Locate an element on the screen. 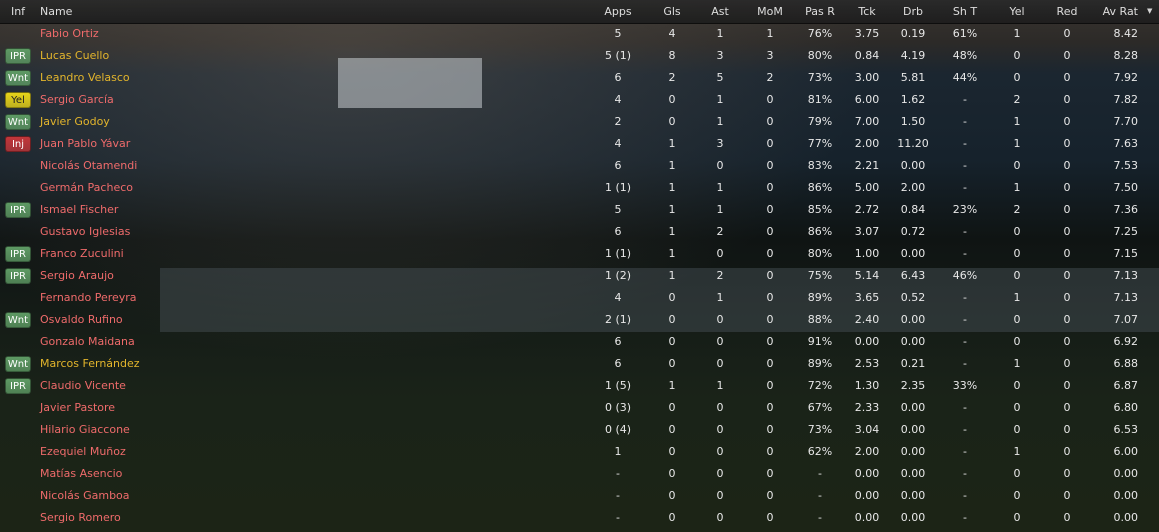  player-name-link: Nicolás Otamendi is located at coordinates (89, 165).